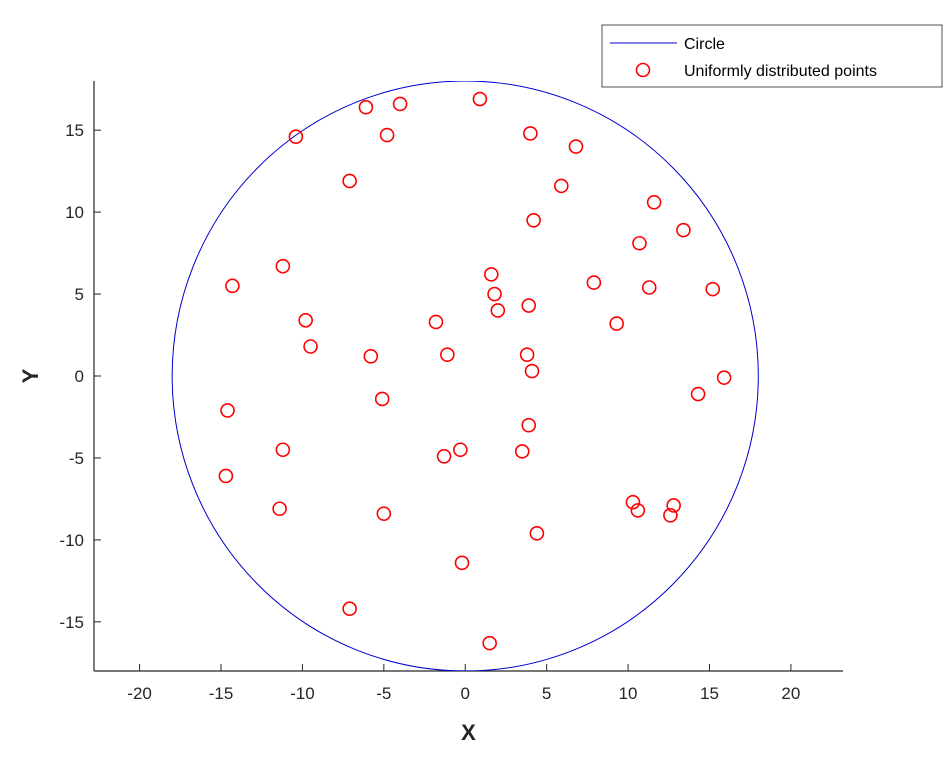  Describe the element at coordinates (79, 294) in the screenshot. I see `y-tick-label: 5` at that location.